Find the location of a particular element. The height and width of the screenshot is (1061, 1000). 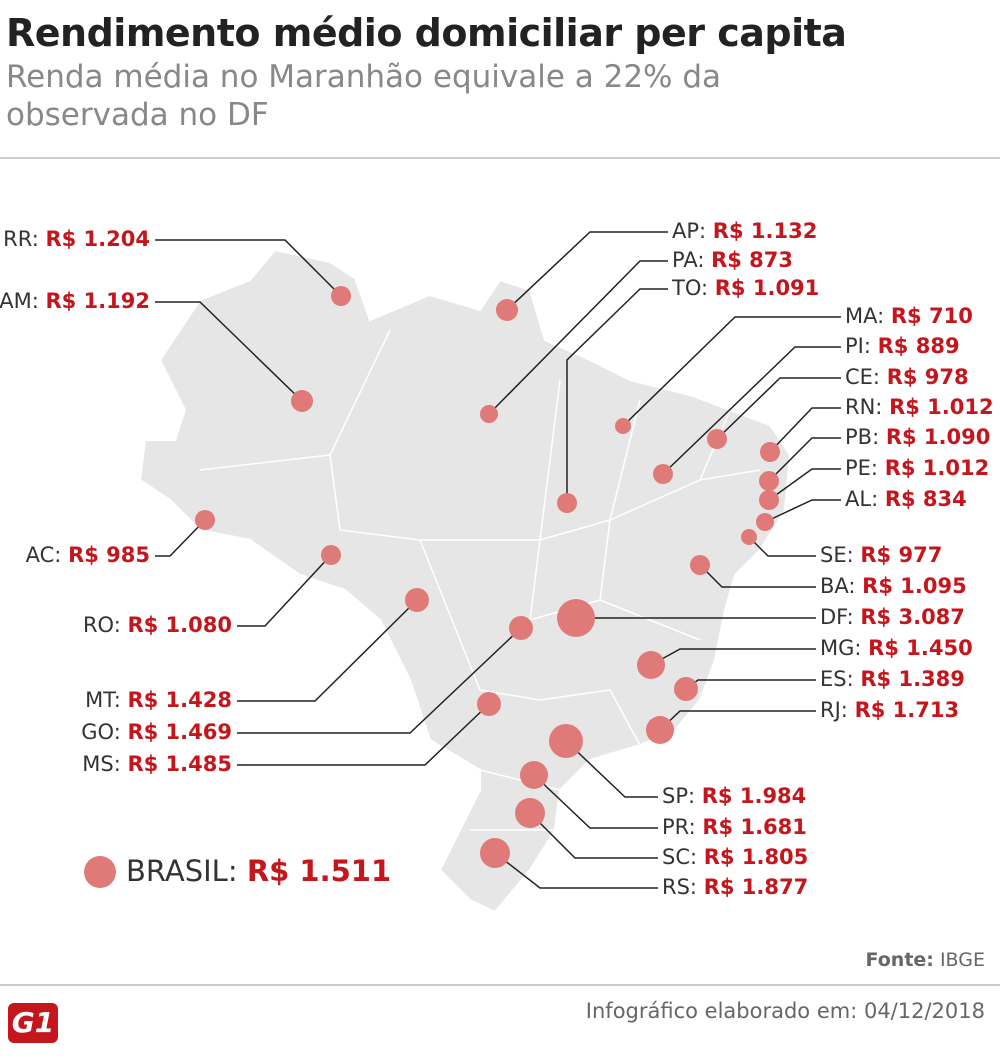

logo: G1 is located at coordinates (33, 1022).